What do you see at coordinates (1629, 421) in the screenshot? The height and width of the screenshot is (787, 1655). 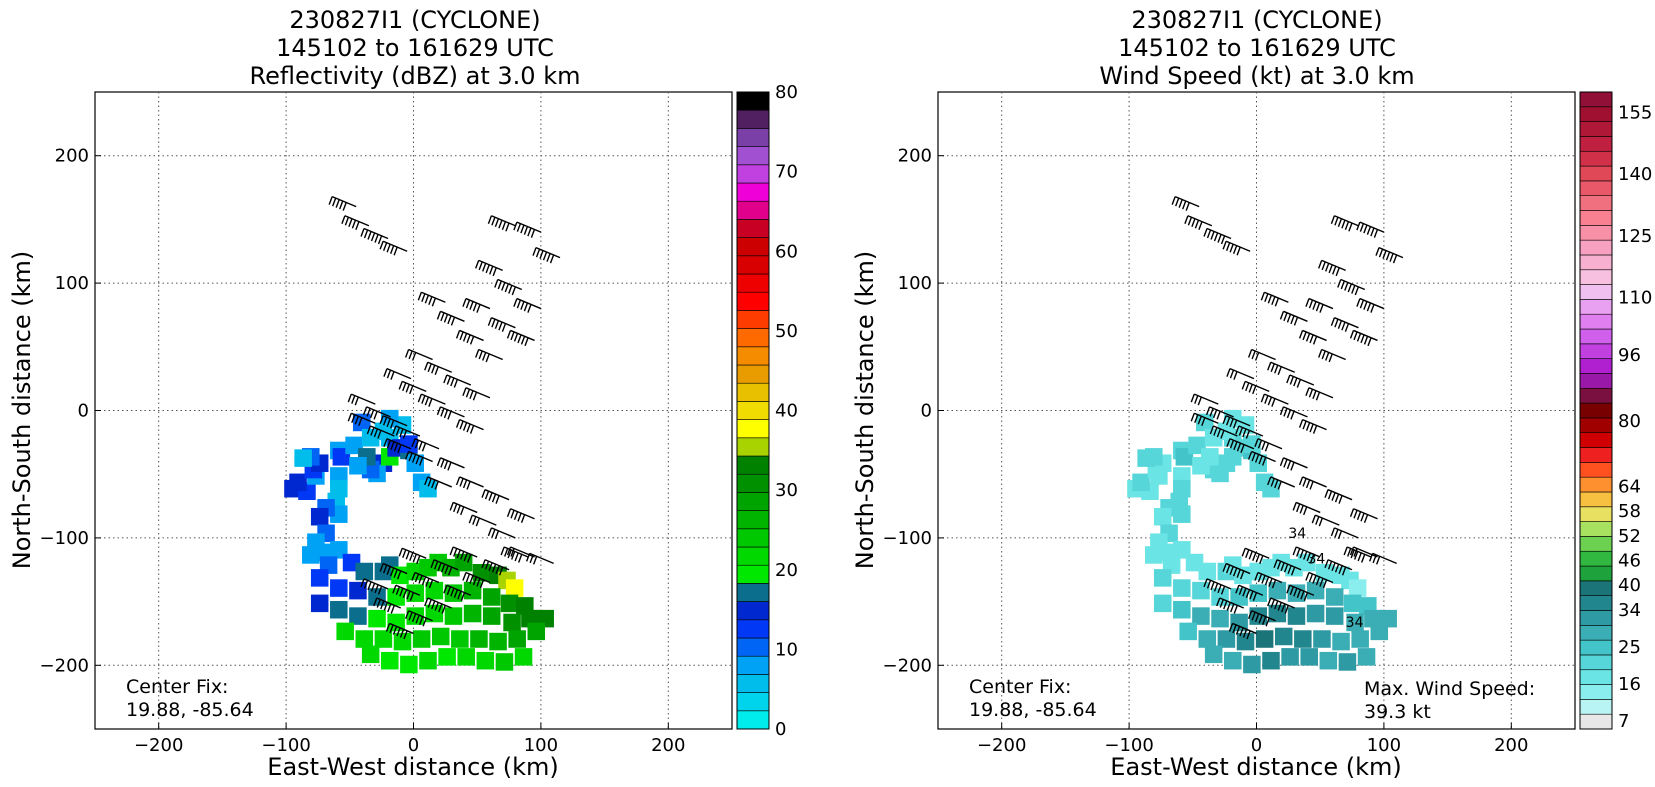 I see `colorbar-tick-label: 80` at bounding box center [1629, 421].